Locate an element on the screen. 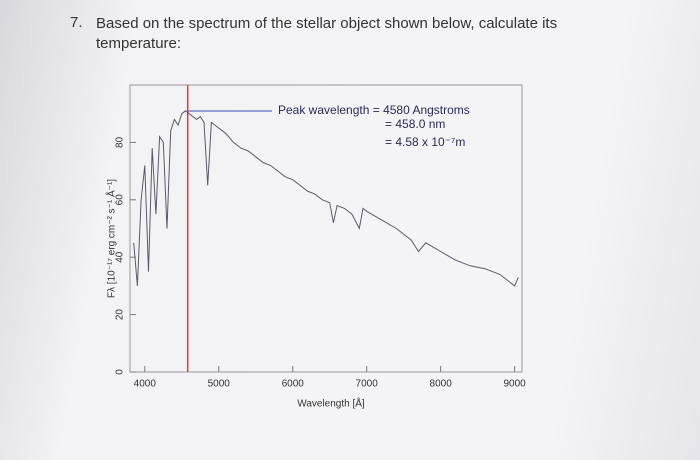 This screenshot has width=700, height=460. annotation: = 458.0 nm is located at coordinates (415, 124).